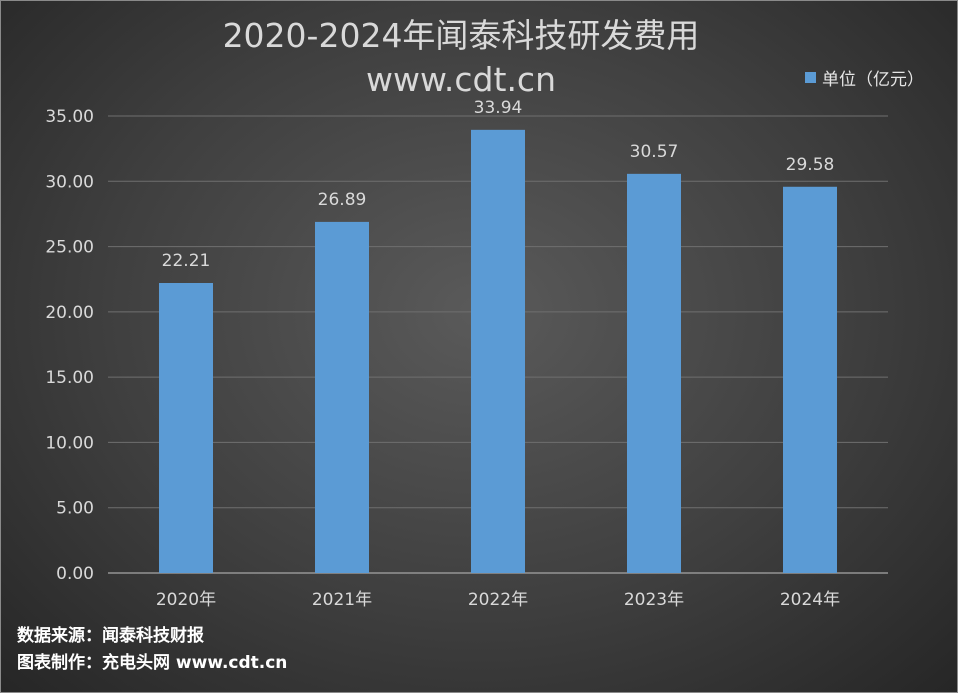 Image resolution: width=958 pixels, height=693 pixels. Describe the element at coordinates (69, 443) in the screenshot. I see `y-tick-label: 10.00` at that location.